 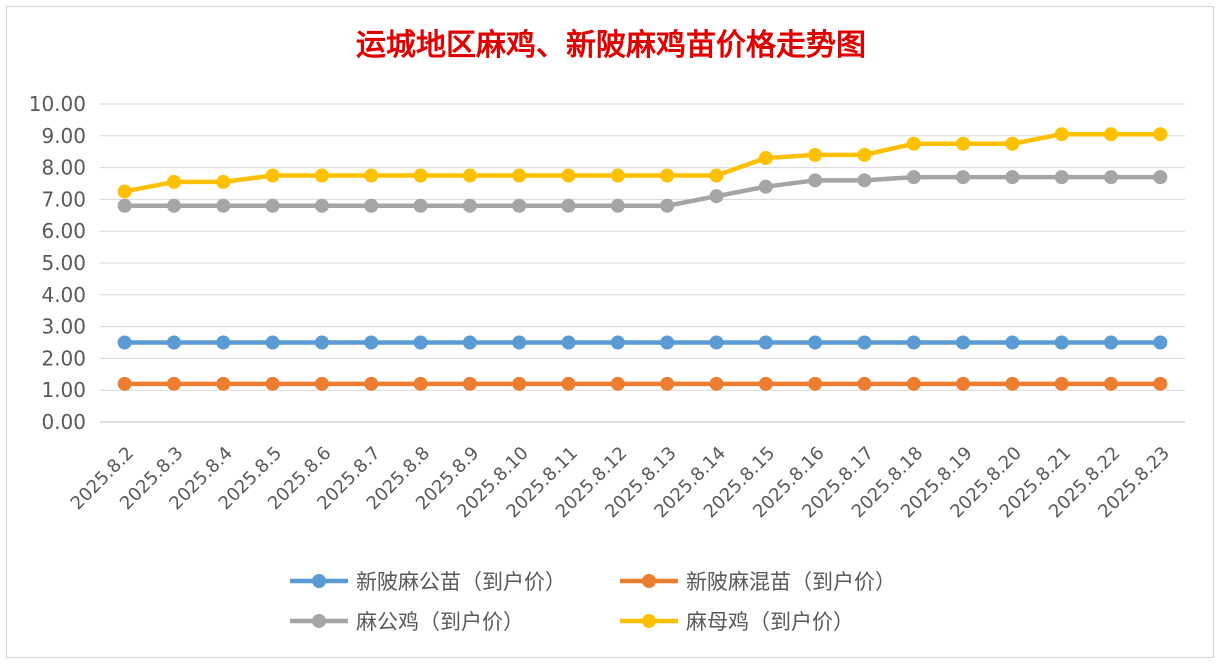 What do you see at coordinates (63, 231) in the screenshot?
I see `y-tick-label: 6.00` at bounding box center [63, 231].